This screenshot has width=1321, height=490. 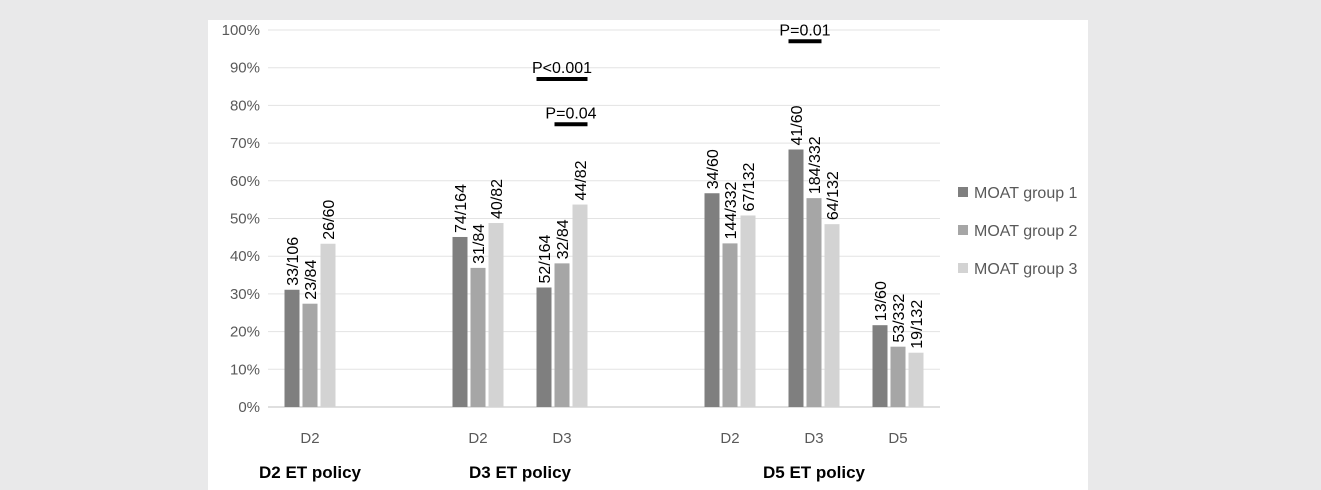 What do you see at coordinates (804, 30) in the screenshot?
I see `p-value-label: P=0.01` at bounding box center [804, 30].